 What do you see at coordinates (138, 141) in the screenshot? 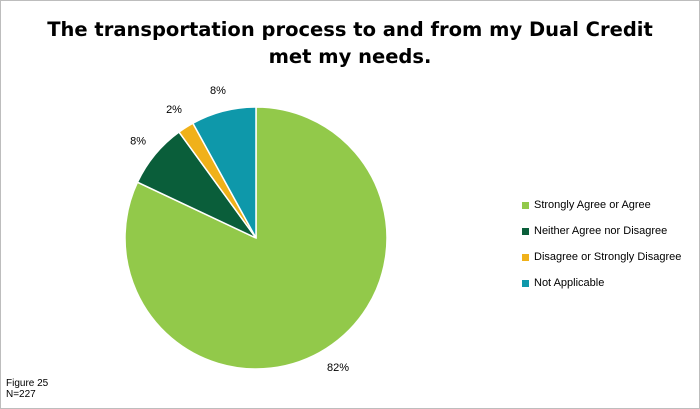
I see `data-label-neither: 8%` at bounding box center [138, 141].